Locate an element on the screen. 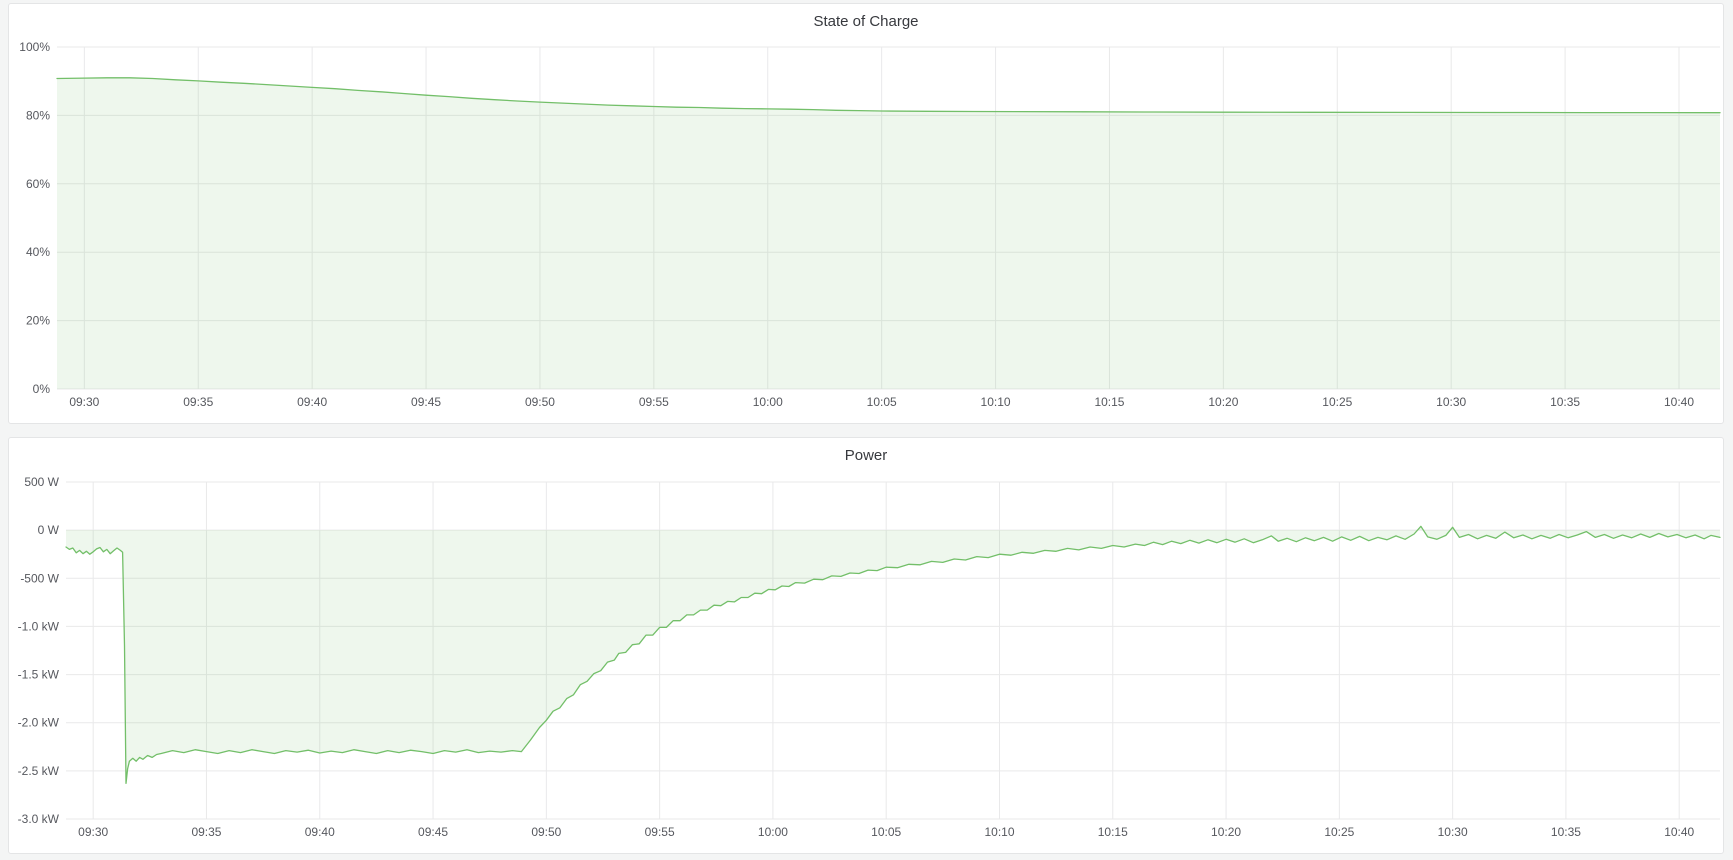 The image size is (1733, 860). y-tick-label: -2.5 kW is located at coordinates (39, 771).